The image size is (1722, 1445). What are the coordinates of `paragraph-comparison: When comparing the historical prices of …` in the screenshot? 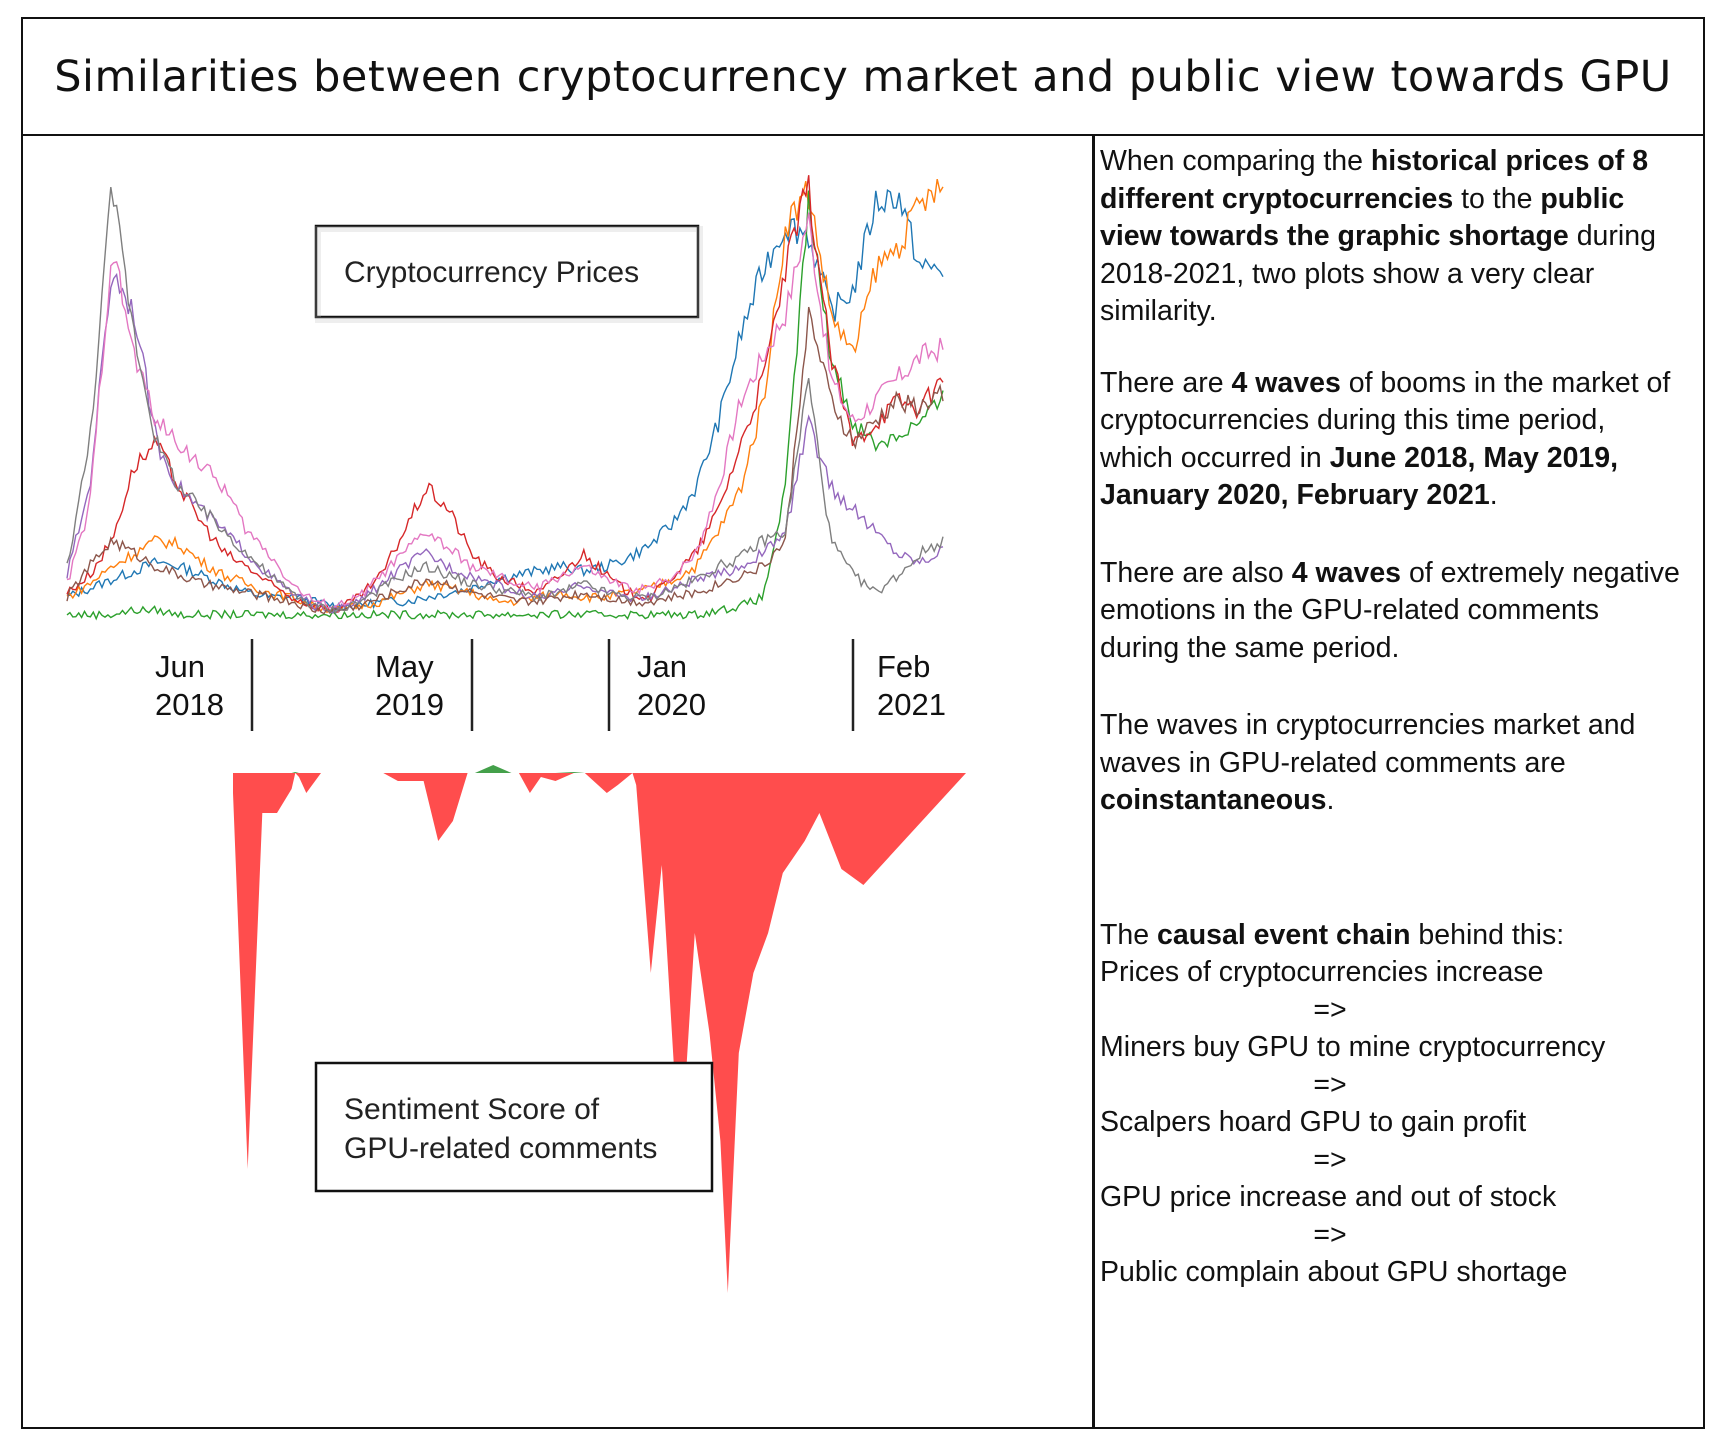 It's located at (1390, 237).